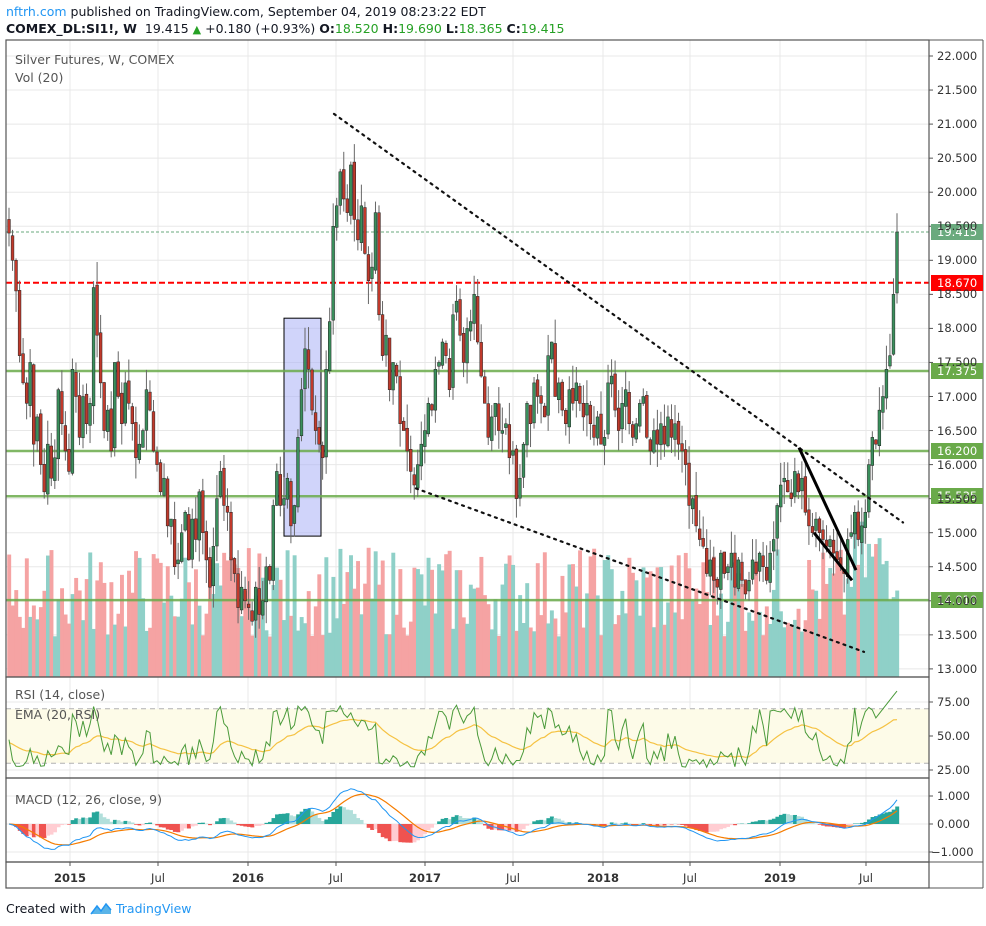 The height and width of the screenshot is (926, 986). Describe the element at coordinates (425, 878) in the screenshot. I see `date-axis-tick: 2017` at that location.